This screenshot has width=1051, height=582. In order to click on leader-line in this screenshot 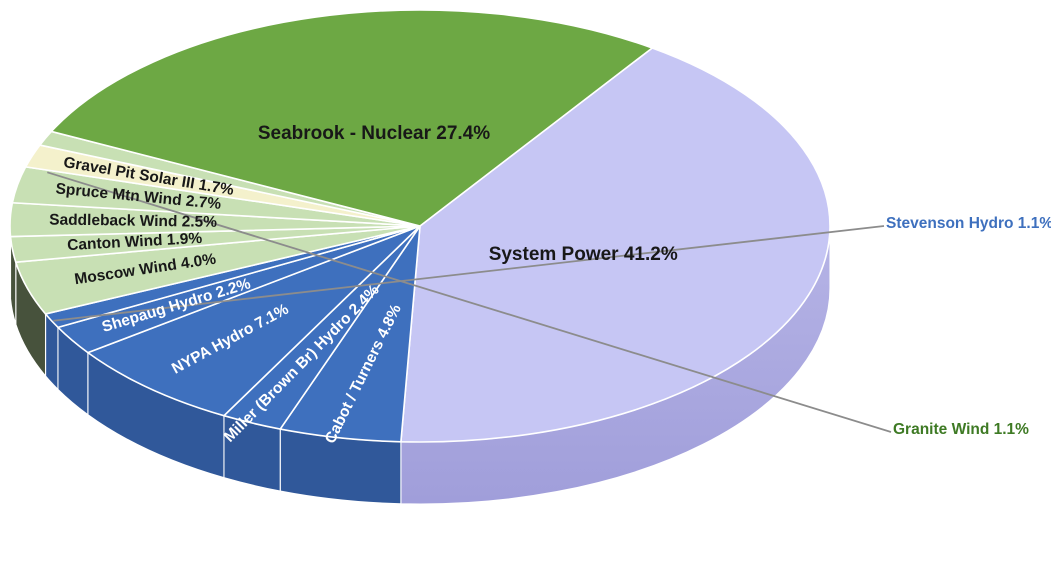, I will do `click(469, 273)`.